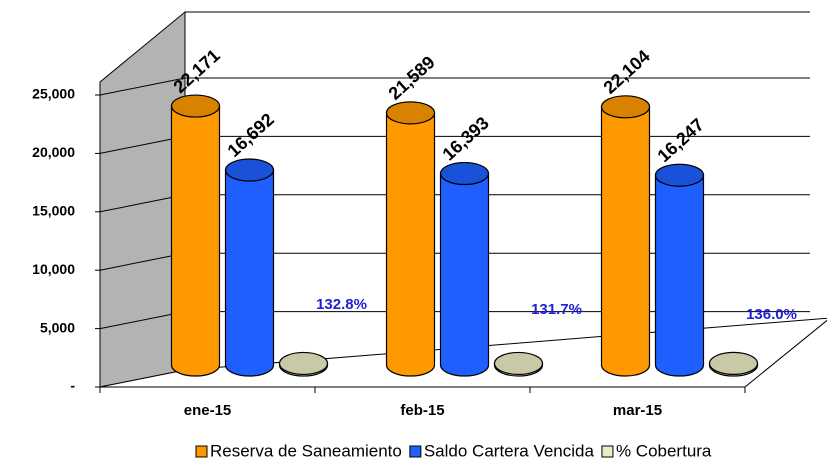  Describe the element at coordinates (341, 304) in the screenshot. I see `value-label: 132.8%` at that location.